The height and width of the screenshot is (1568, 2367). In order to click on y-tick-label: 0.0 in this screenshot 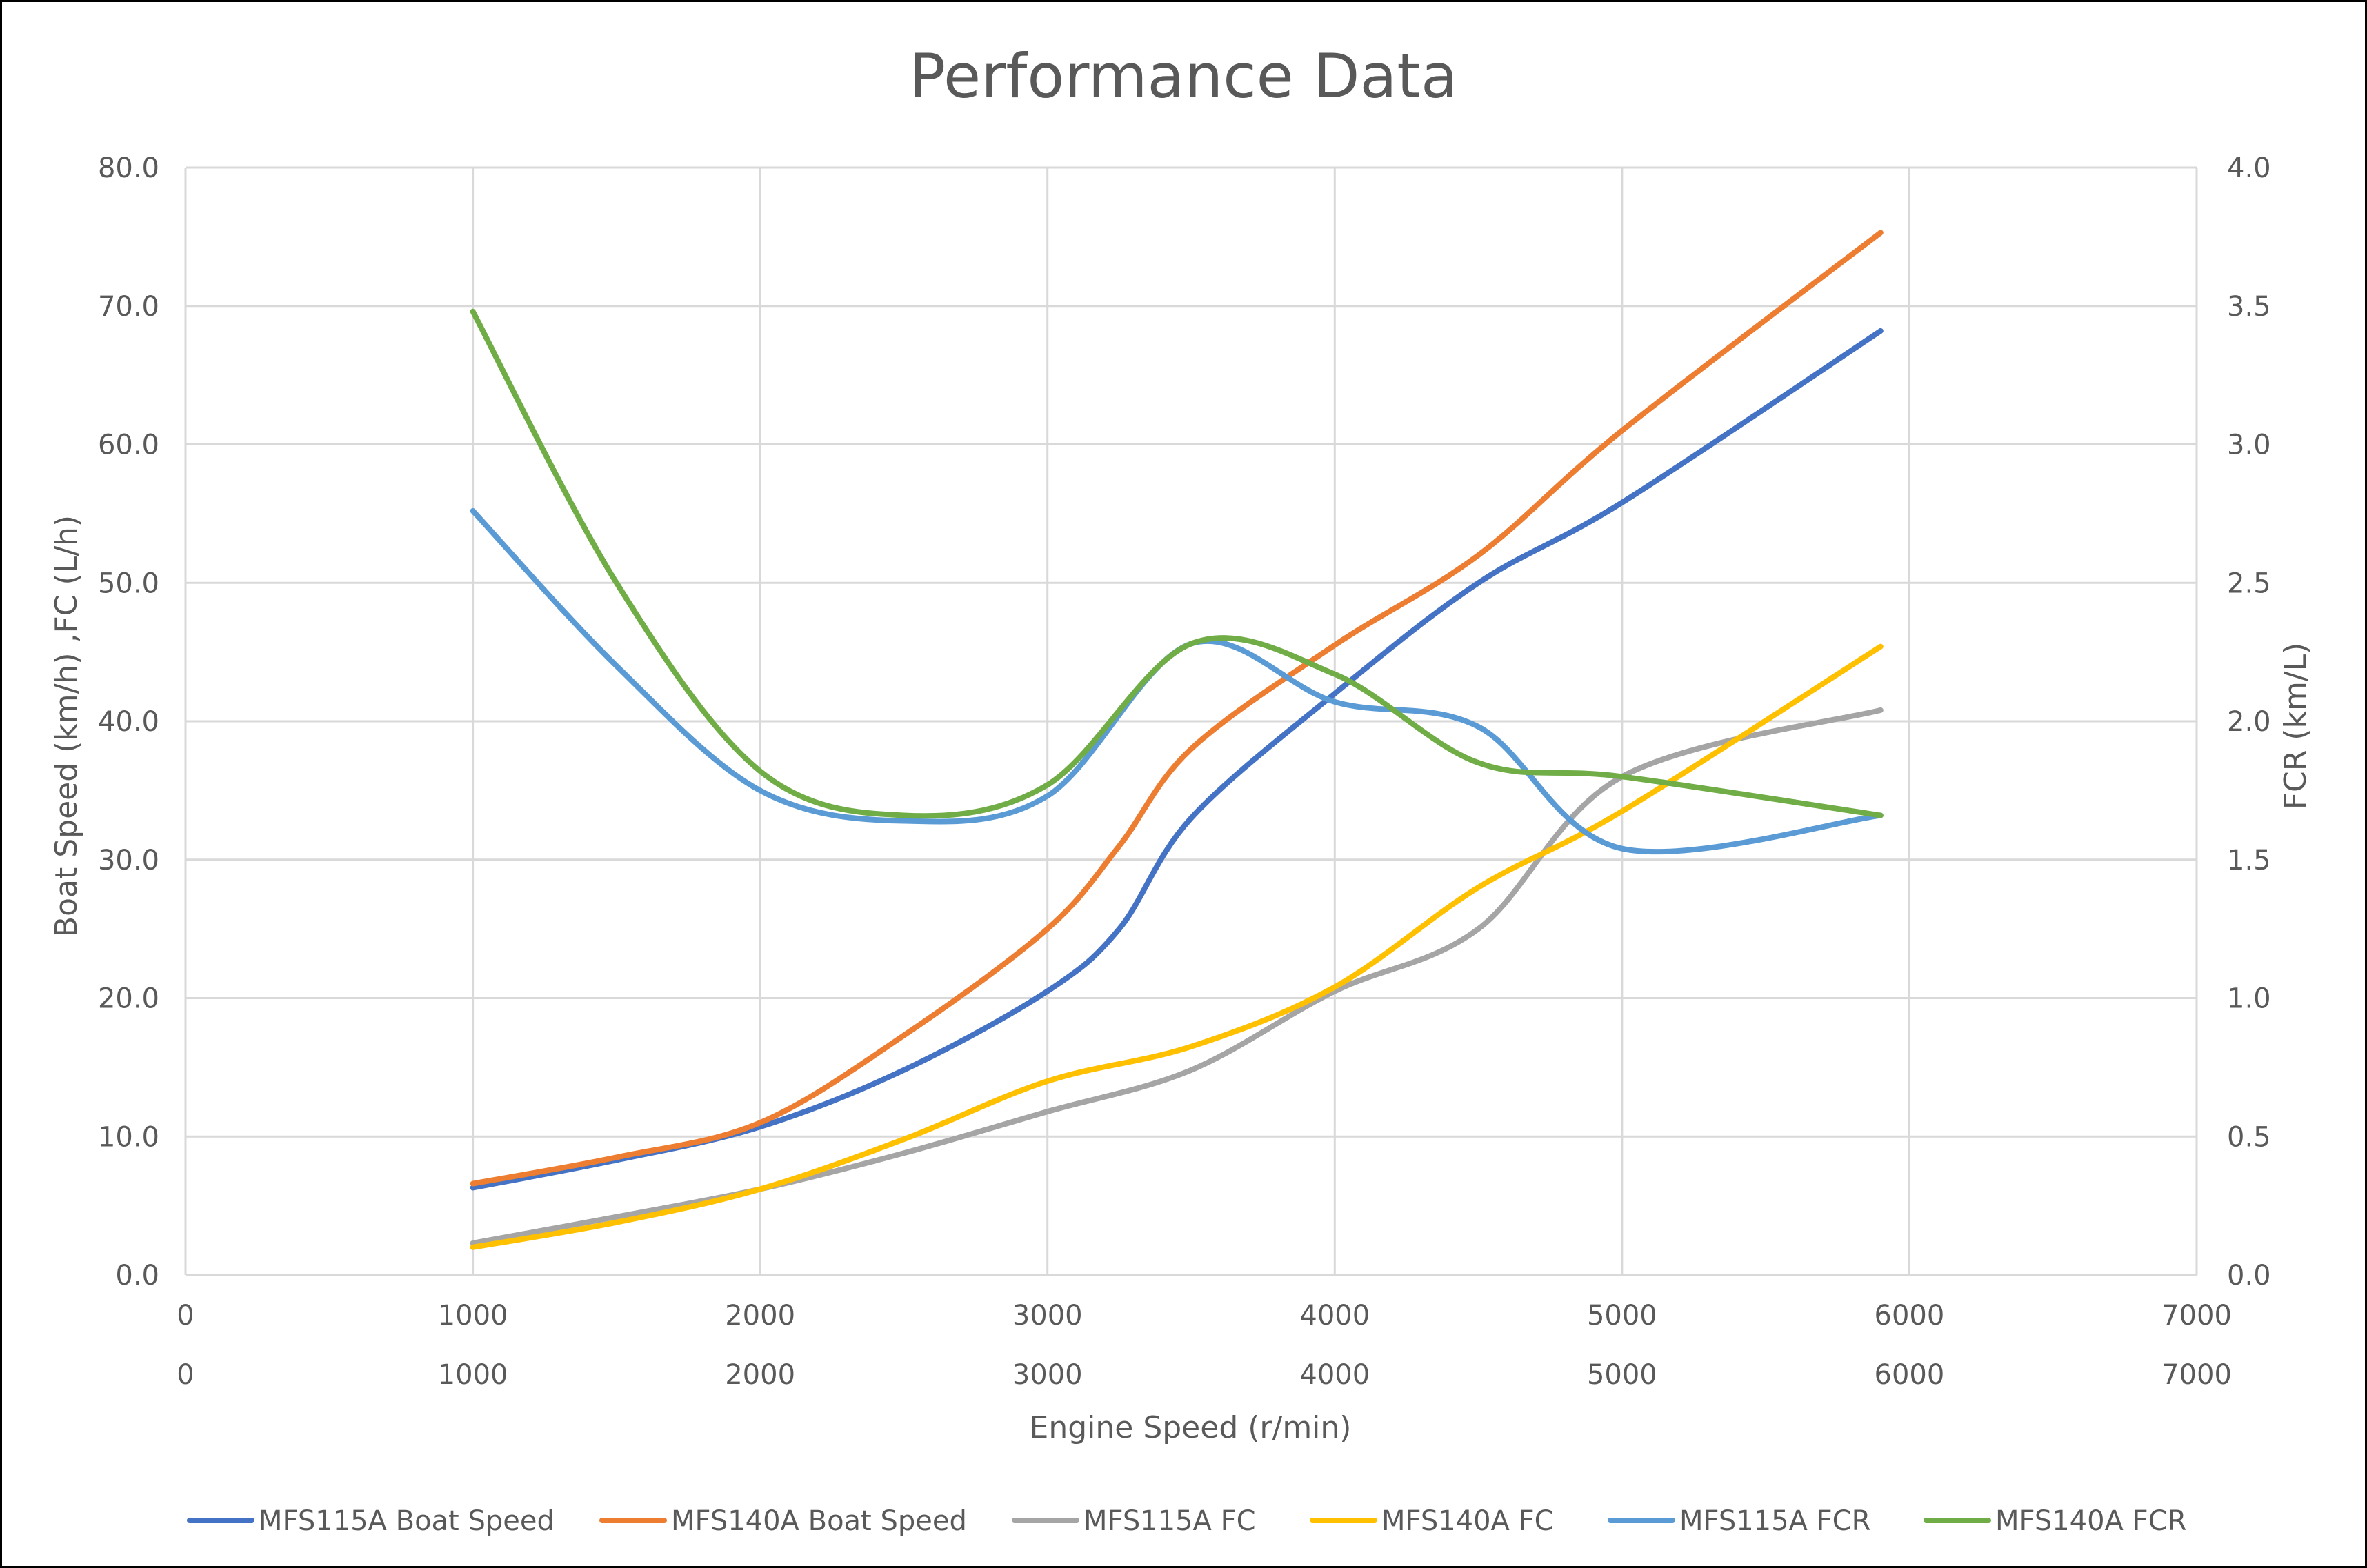, I will do `click(137, 1275)`.